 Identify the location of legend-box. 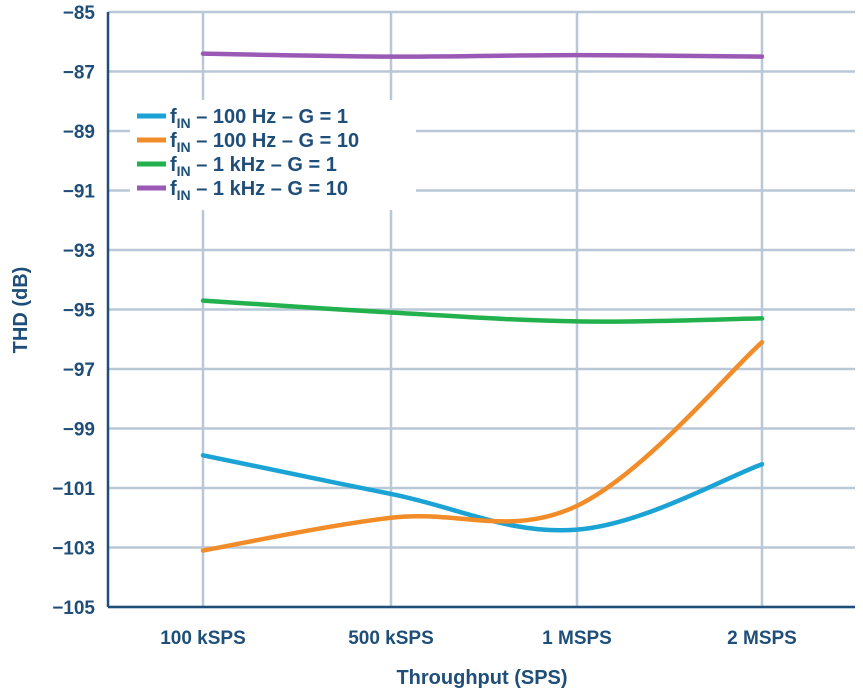
(273, 155).